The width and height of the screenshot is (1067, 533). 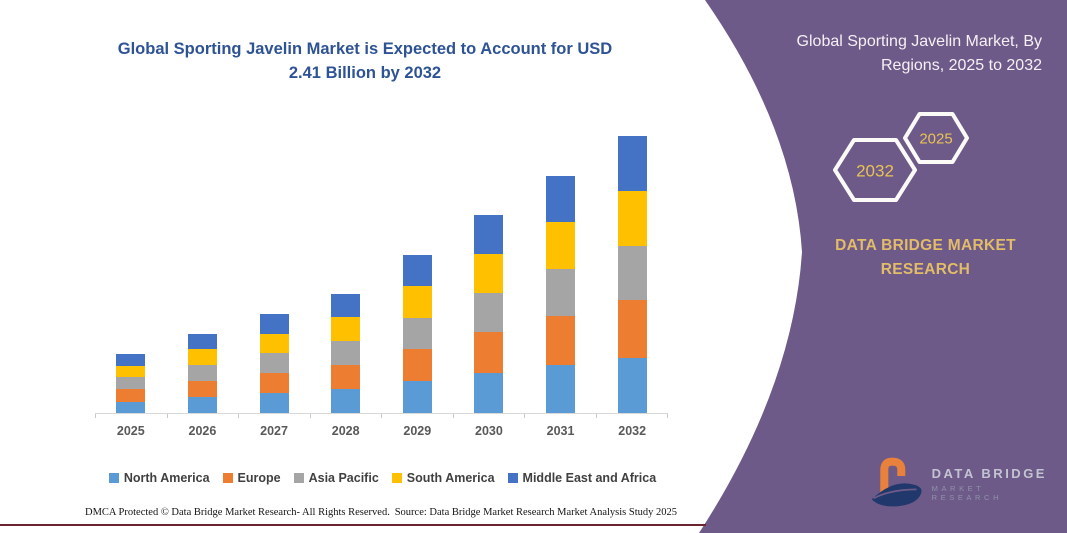 I want to click on hexagon-2025-badge: 2025, so click(x=936, y=138).